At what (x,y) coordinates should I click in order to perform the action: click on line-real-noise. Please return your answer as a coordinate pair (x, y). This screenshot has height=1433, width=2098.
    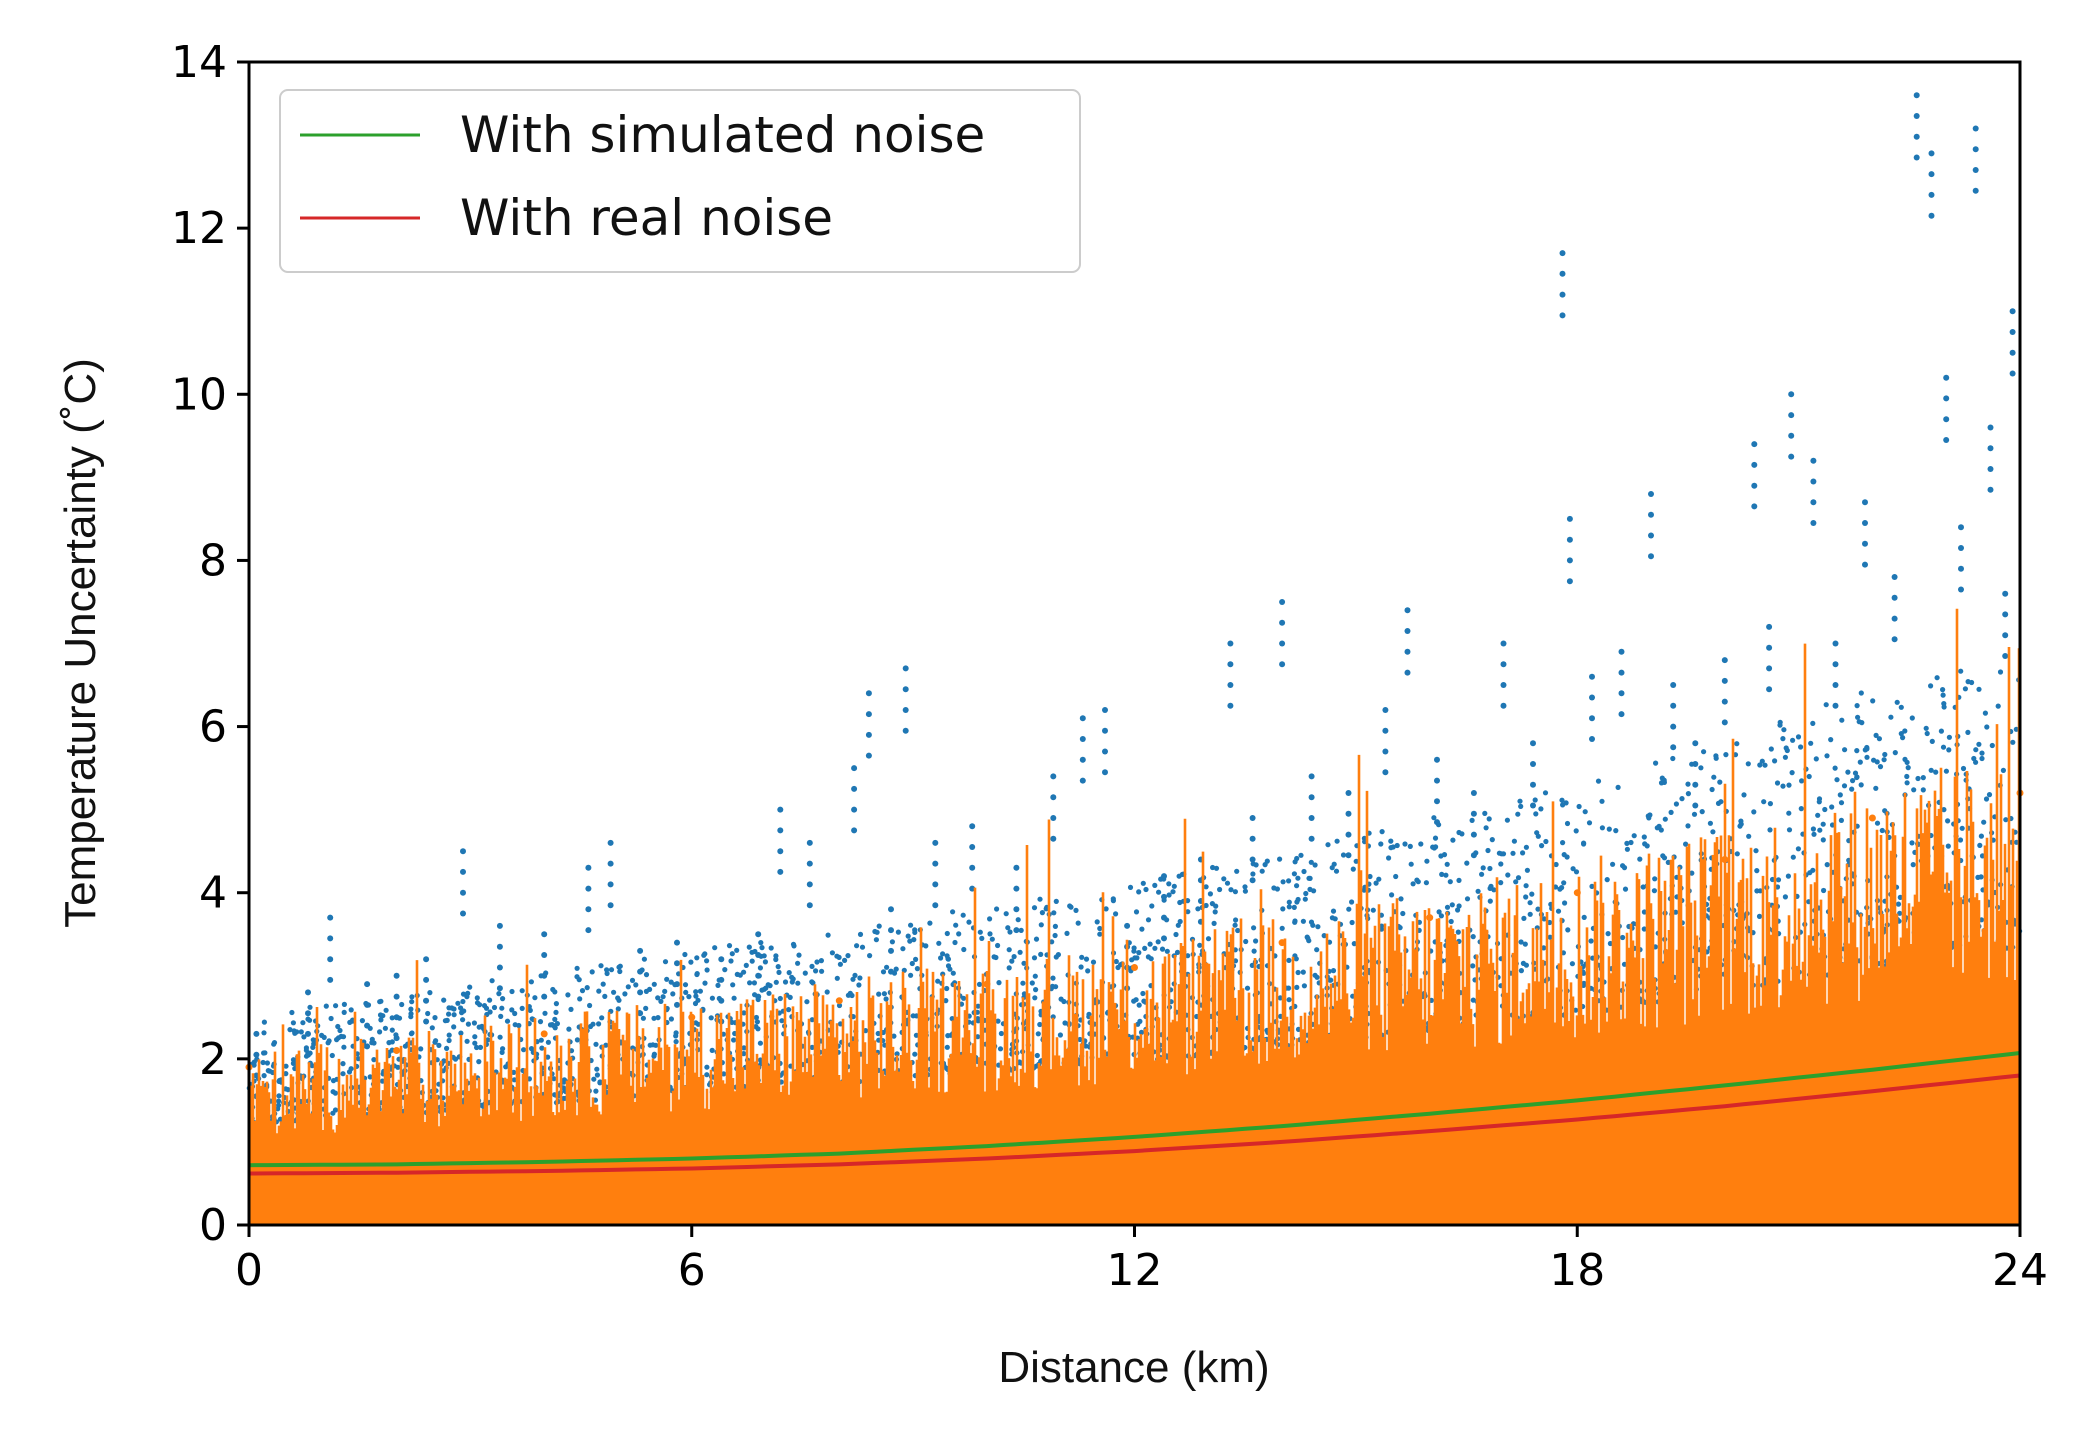
    Looking at the image, I should click on (1134, 1124).